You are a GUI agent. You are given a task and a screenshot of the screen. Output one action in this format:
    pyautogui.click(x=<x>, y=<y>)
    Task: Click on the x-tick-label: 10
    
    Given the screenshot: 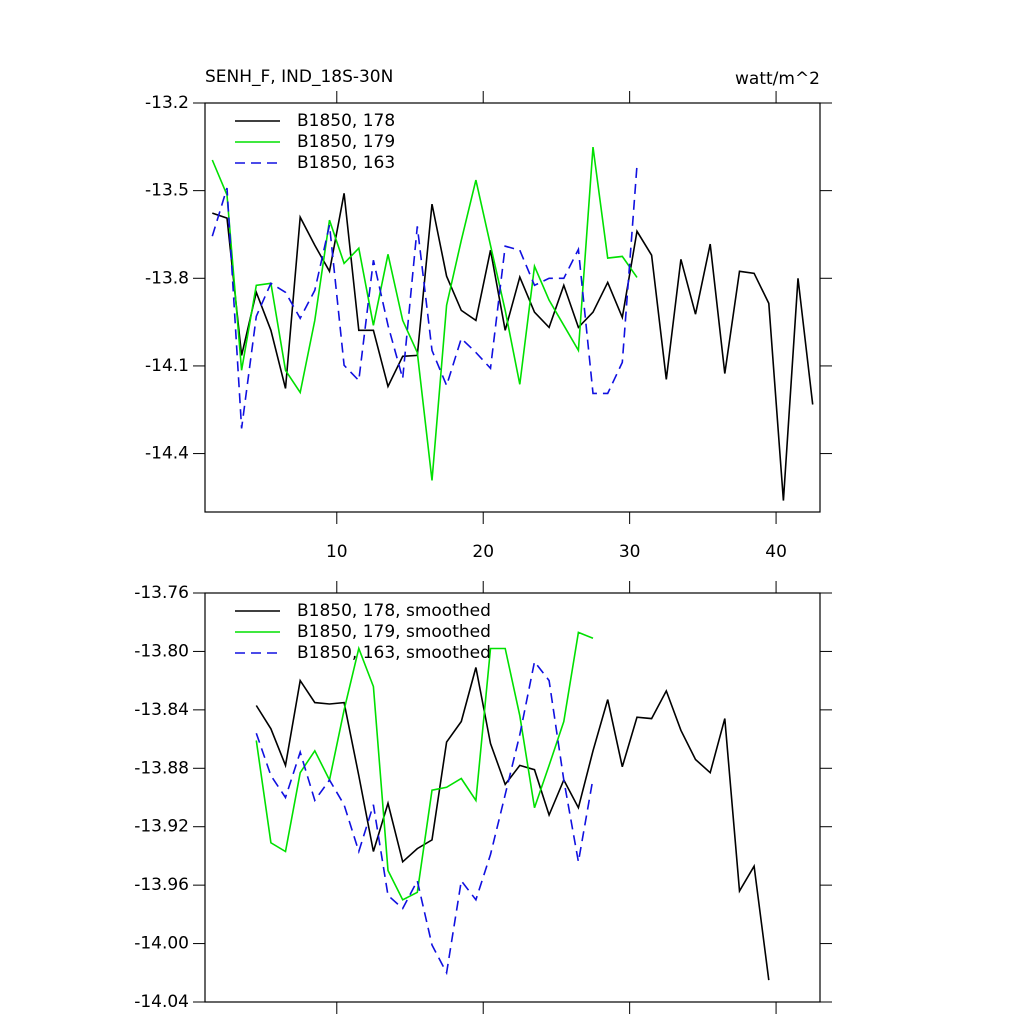 What is the action you would take?
    pyautogui.click(x=337, y=552)
    